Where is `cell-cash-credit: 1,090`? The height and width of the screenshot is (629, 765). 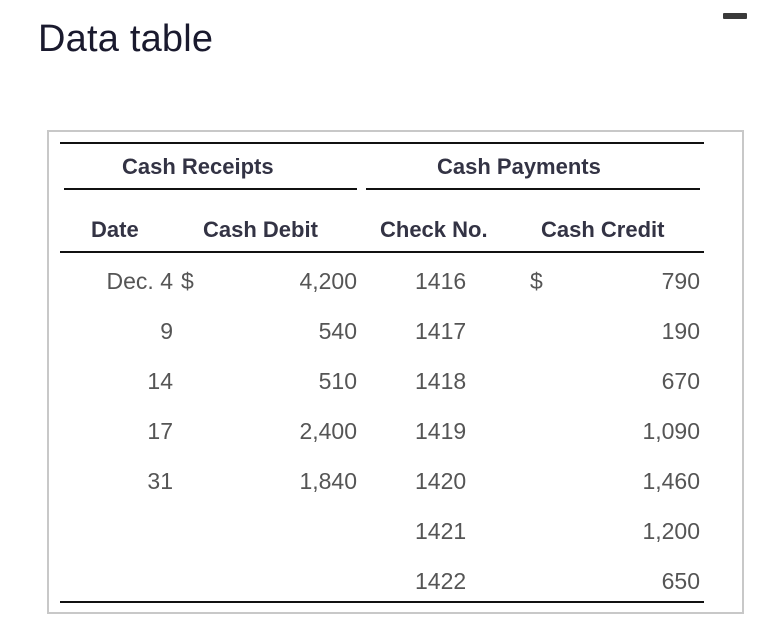 cell-cash-credit: 1,090 is located at coordinates (671, 431).